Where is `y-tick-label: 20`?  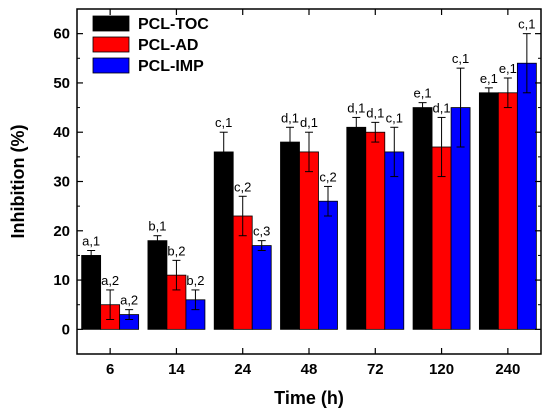 y-tick-label: 20 is located at coordinates (61, 231).